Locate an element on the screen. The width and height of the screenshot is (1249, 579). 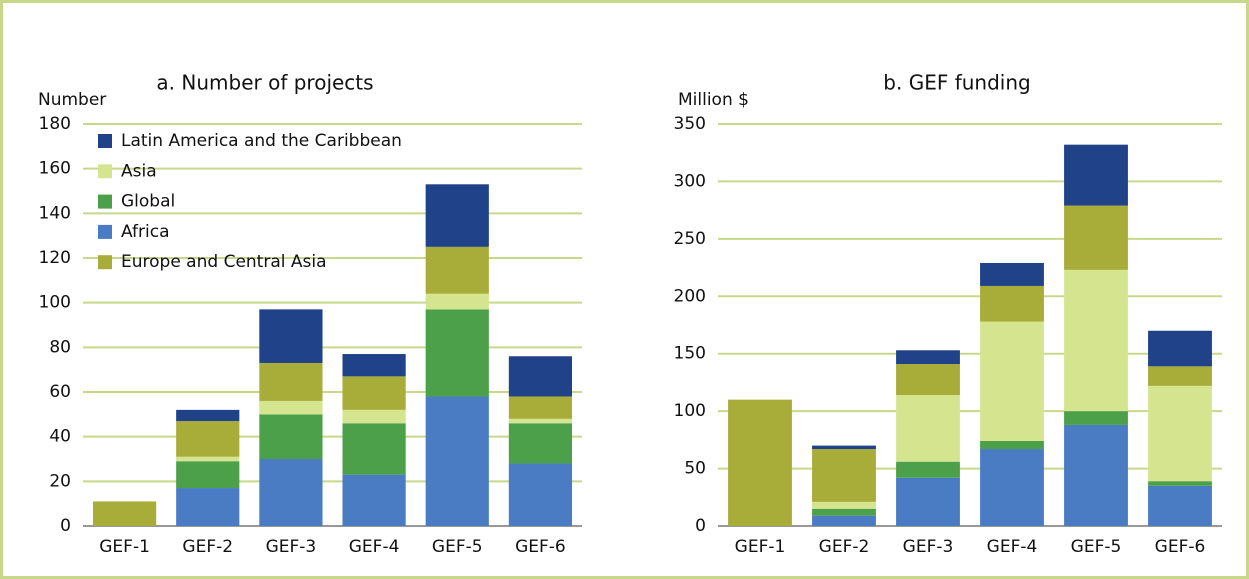
y-tick-label: 120 is located at coordinates (55, 258).